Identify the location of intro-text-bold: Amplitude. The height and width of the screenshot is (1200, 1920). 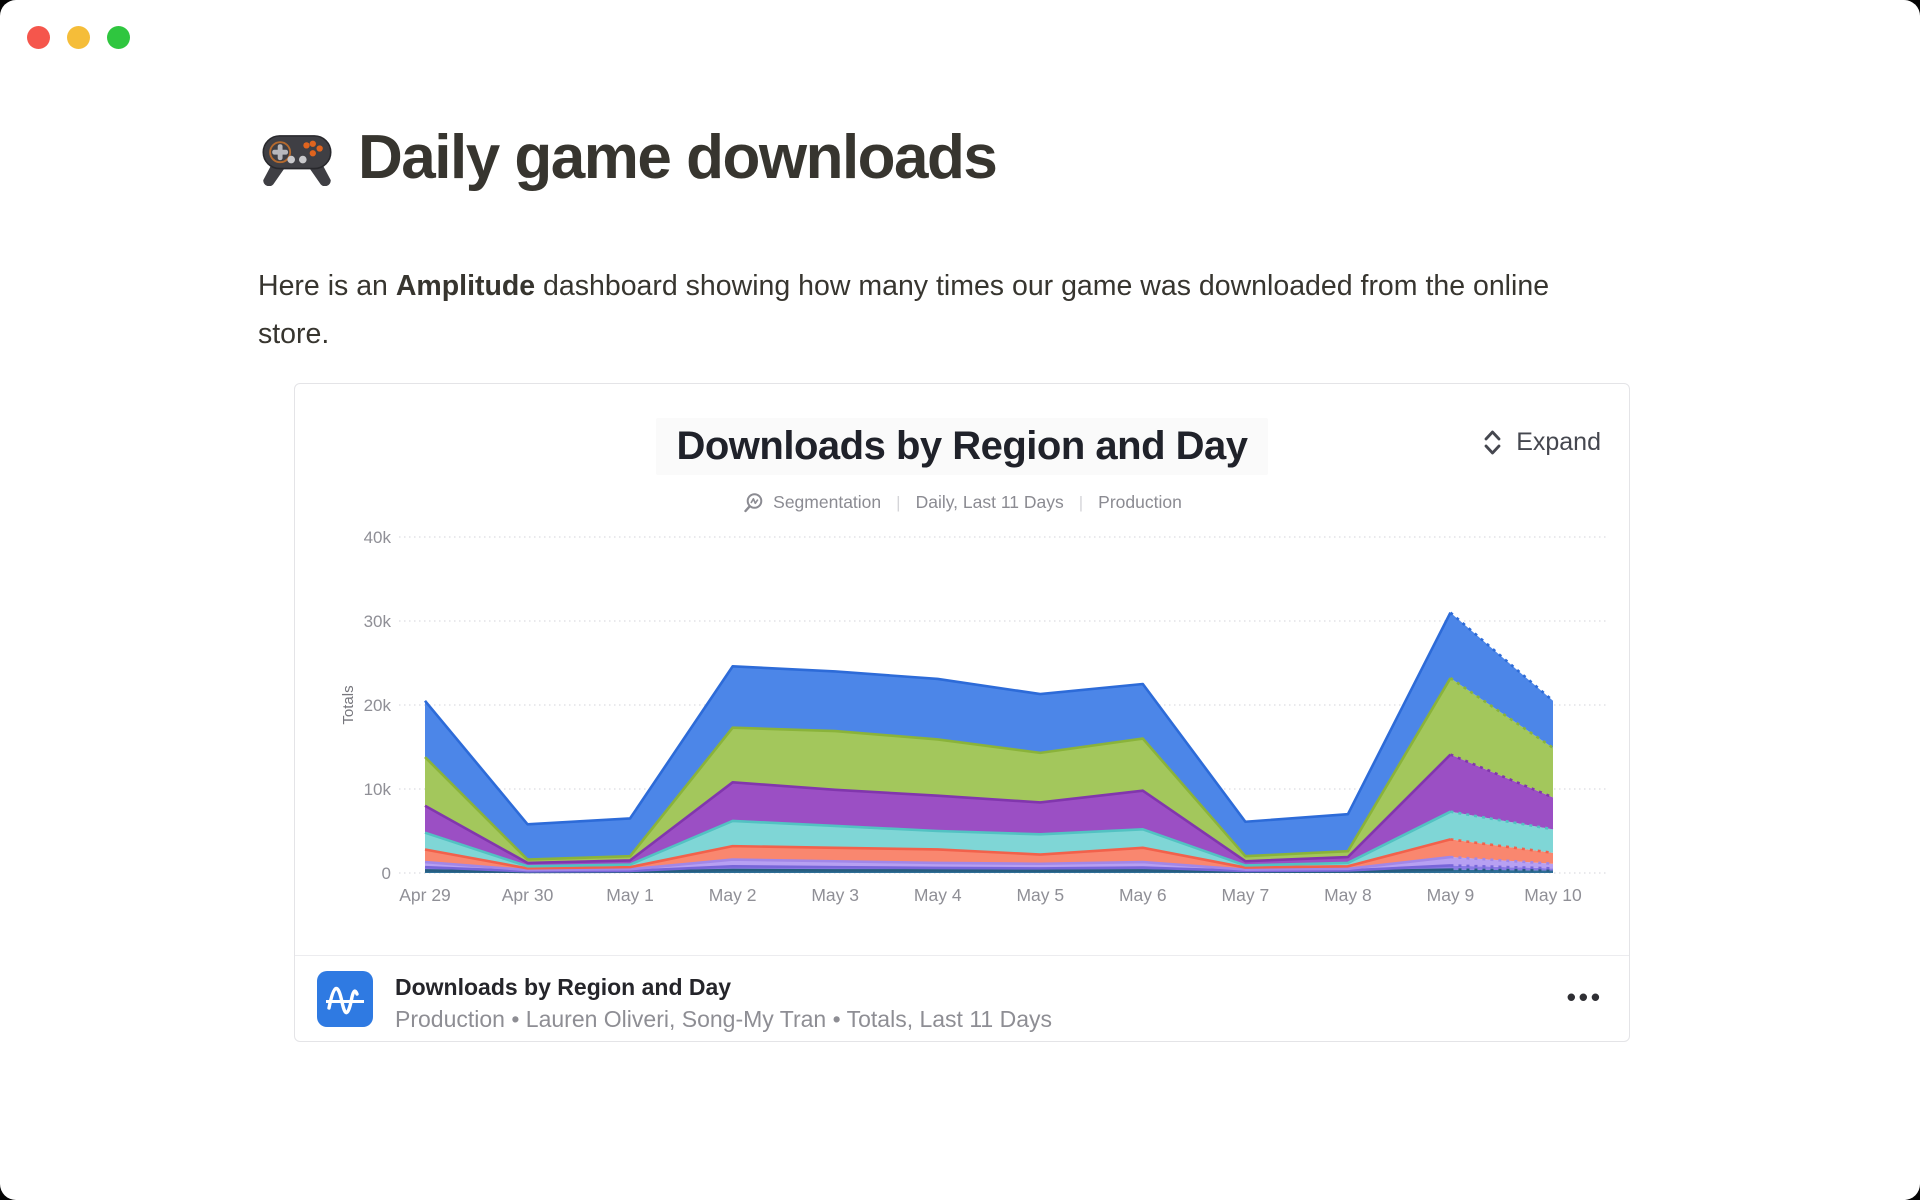
(465, 286).